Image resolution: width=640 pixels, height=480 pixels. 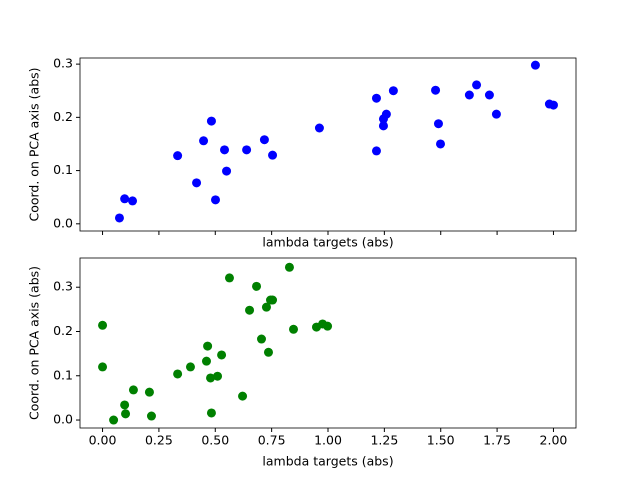 I want to click on x-tick-label: 0.75, so click(x=272, y=440).